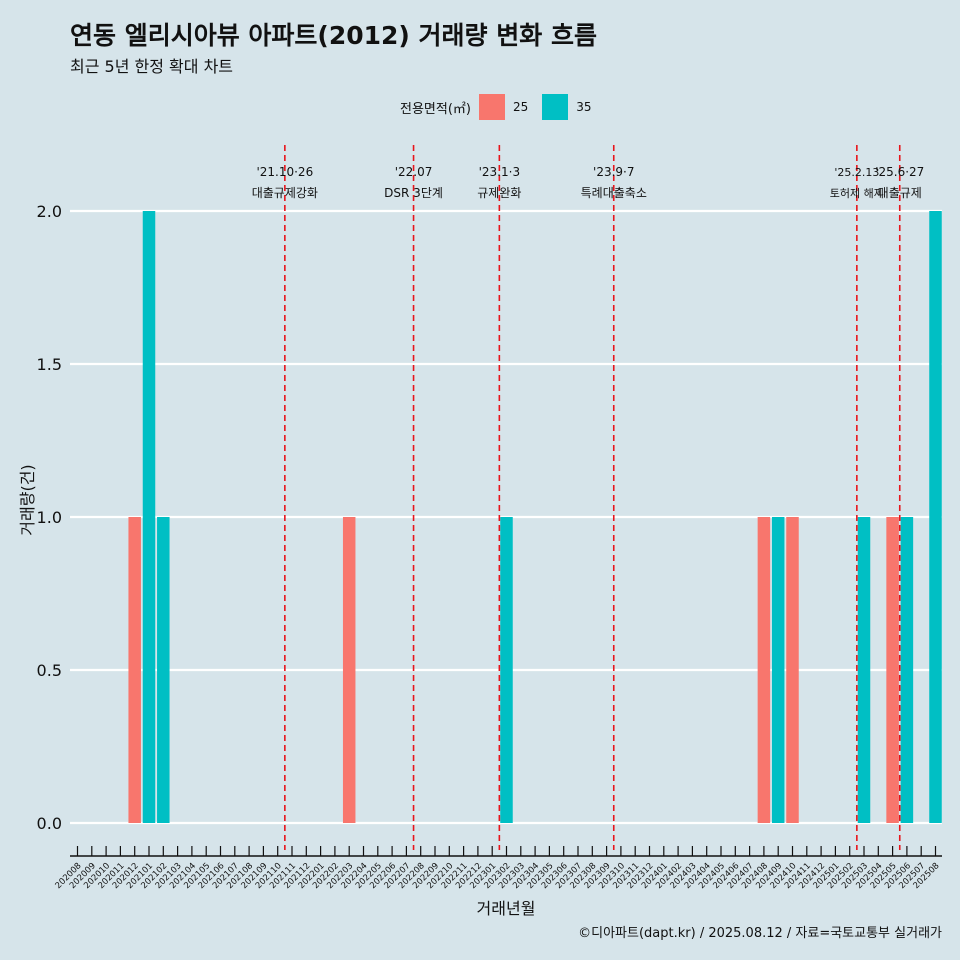 Image resolution: width=960 pixels, height=960 pixels. I want to click on event-date-4: '23.9·7, so click(613, 172).